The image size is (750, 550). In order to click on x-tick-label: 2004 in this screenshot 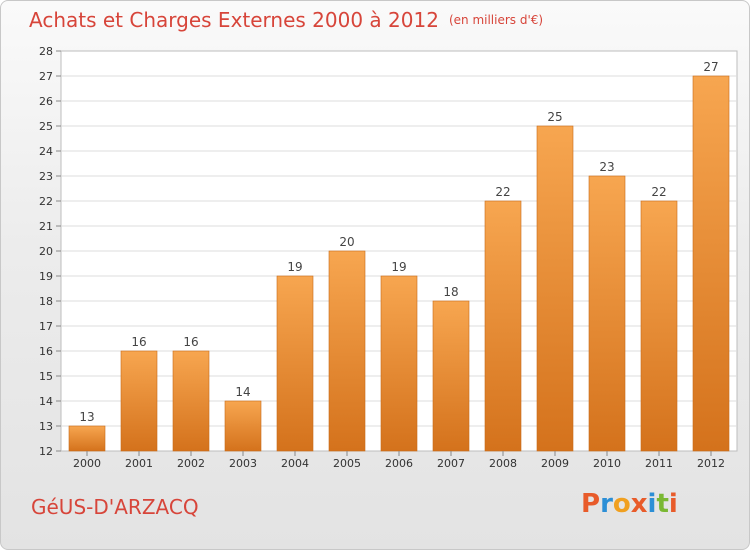, I will do `click(295, 463)`.